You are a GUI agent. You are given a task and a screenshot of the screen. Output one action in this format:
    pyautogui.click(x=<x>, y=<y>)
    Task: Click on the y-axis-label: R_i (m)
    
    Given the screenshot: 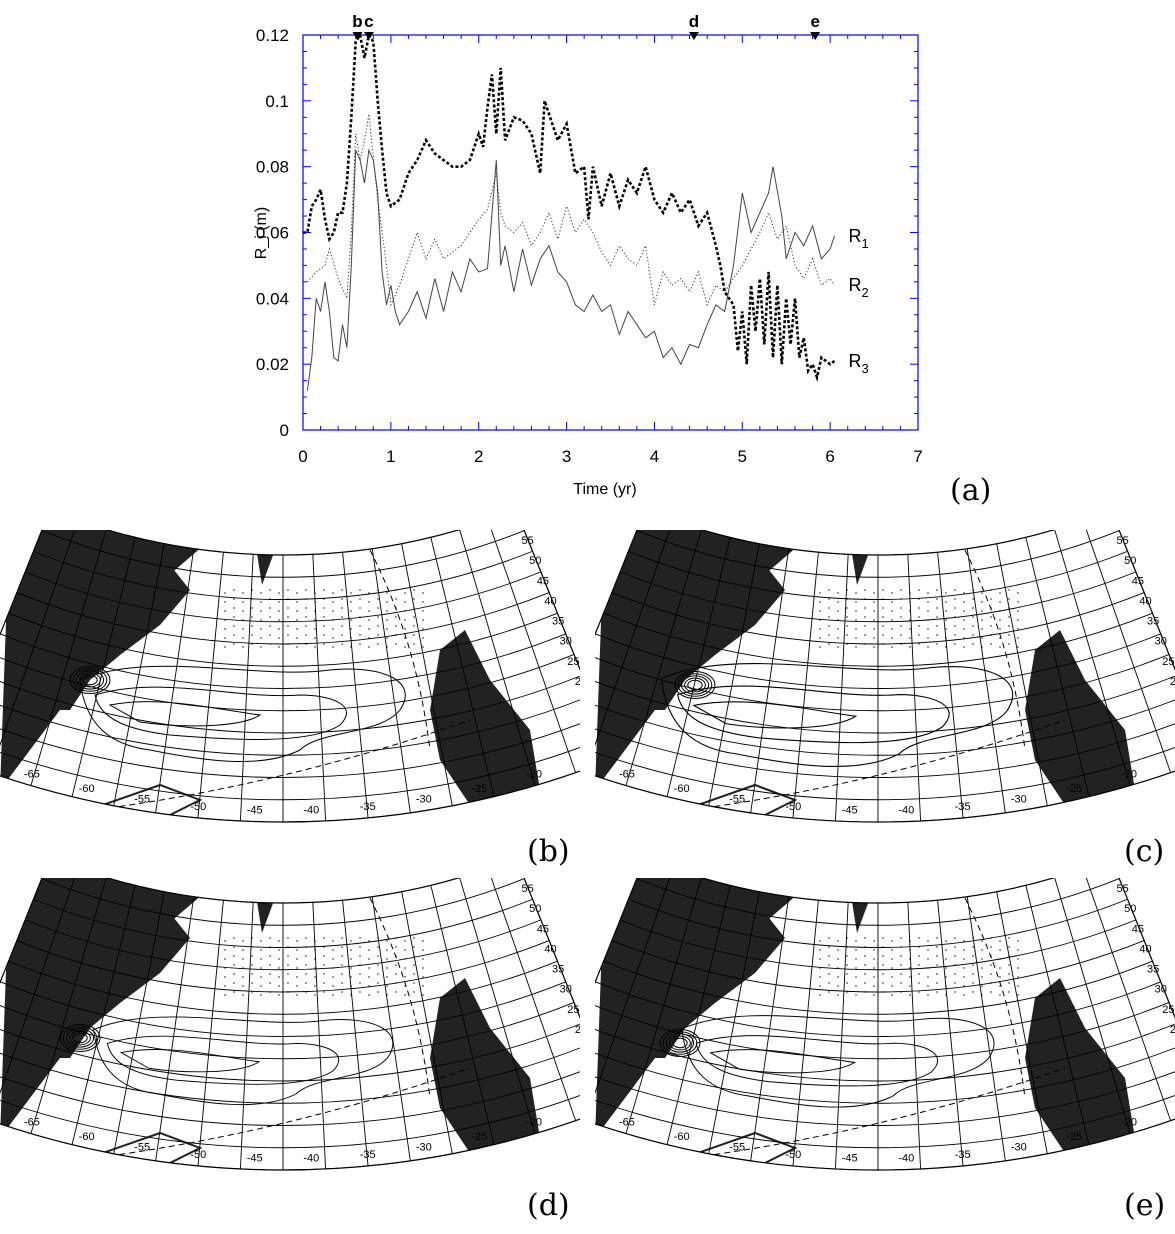 What is the action you would take?
    pyautogui.click(x=261, y=233)
    